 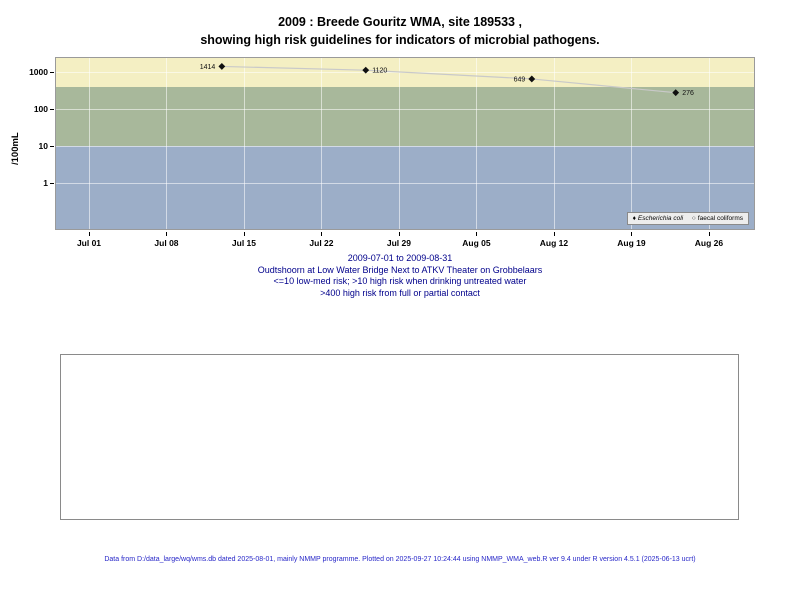 I want to click on data-point-label: 649, so click(x=520, y=79).